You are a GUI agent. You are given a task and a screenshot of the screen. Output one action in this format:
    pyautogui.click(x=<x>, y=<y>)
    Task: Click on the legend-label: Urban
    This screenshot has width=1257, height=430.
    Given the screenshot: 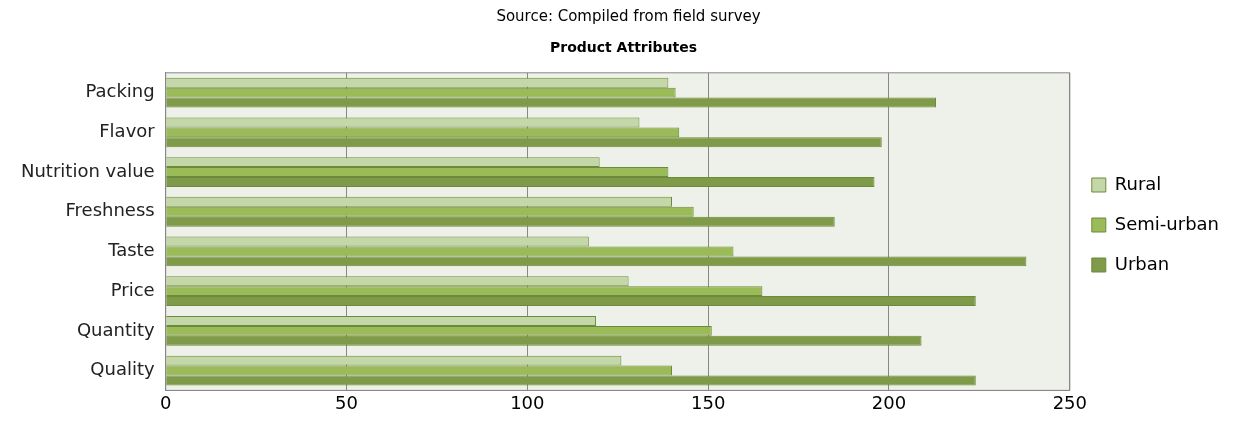 What is the action you would take?
    pyautogui.click(x=1142, y=263)
    